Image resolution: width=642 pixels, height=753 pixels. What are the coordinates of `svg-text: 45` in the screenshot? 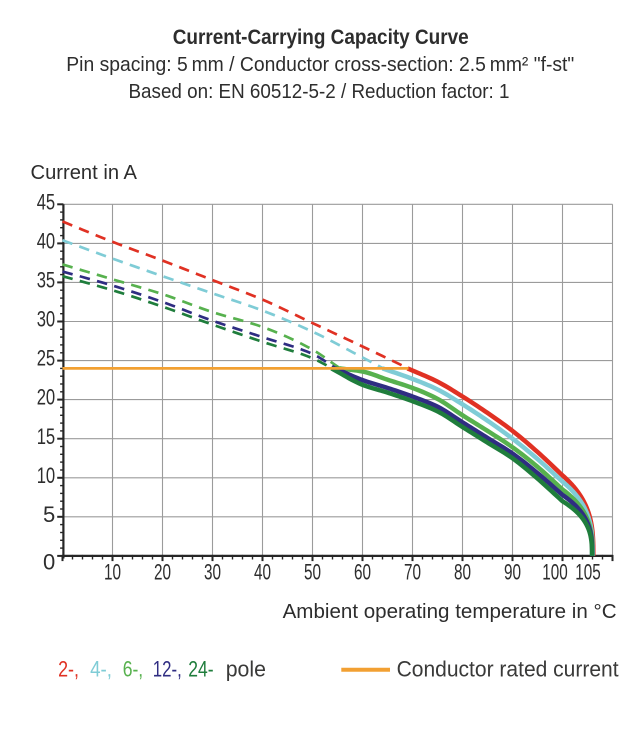 It's located at (46, 201).